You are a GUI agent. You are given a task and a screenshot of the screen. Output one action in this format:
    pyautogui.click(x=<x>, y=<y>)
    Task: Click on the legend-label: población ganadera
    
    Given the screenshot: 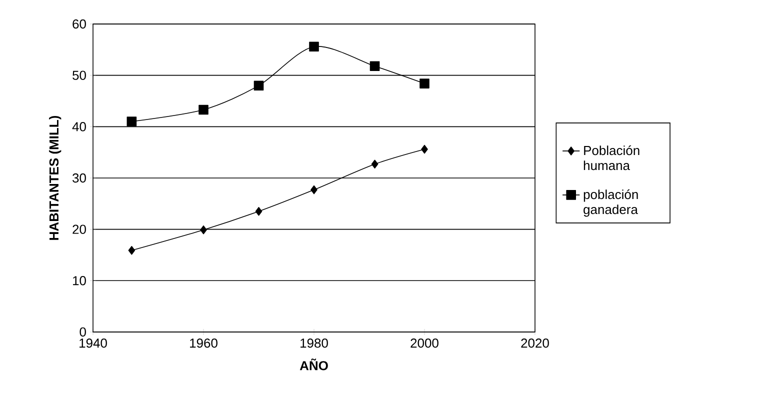 What is the action you would take?
    pyautogui.click(x=611, y=203)
    